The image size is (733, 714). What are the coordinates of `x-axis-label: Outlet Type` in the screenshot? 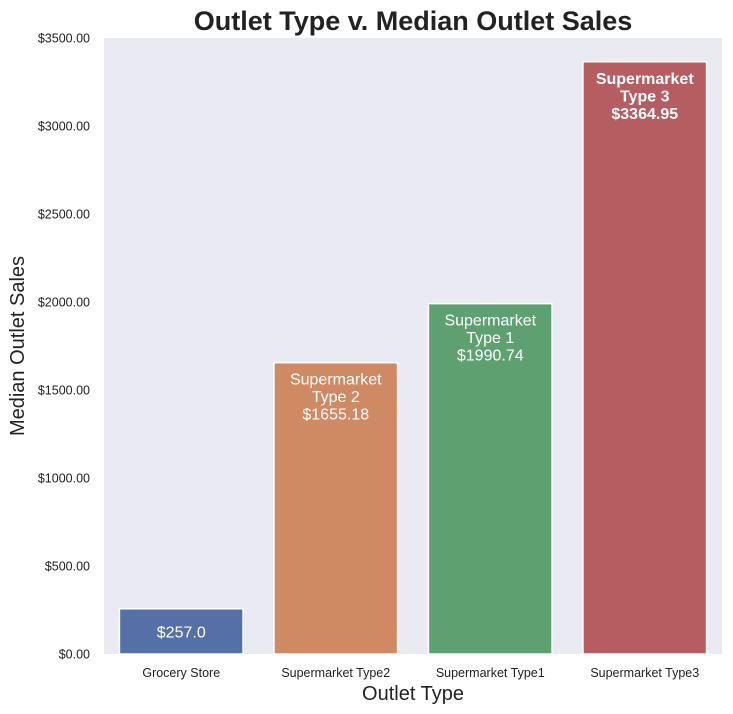 It's located at (413, 694).